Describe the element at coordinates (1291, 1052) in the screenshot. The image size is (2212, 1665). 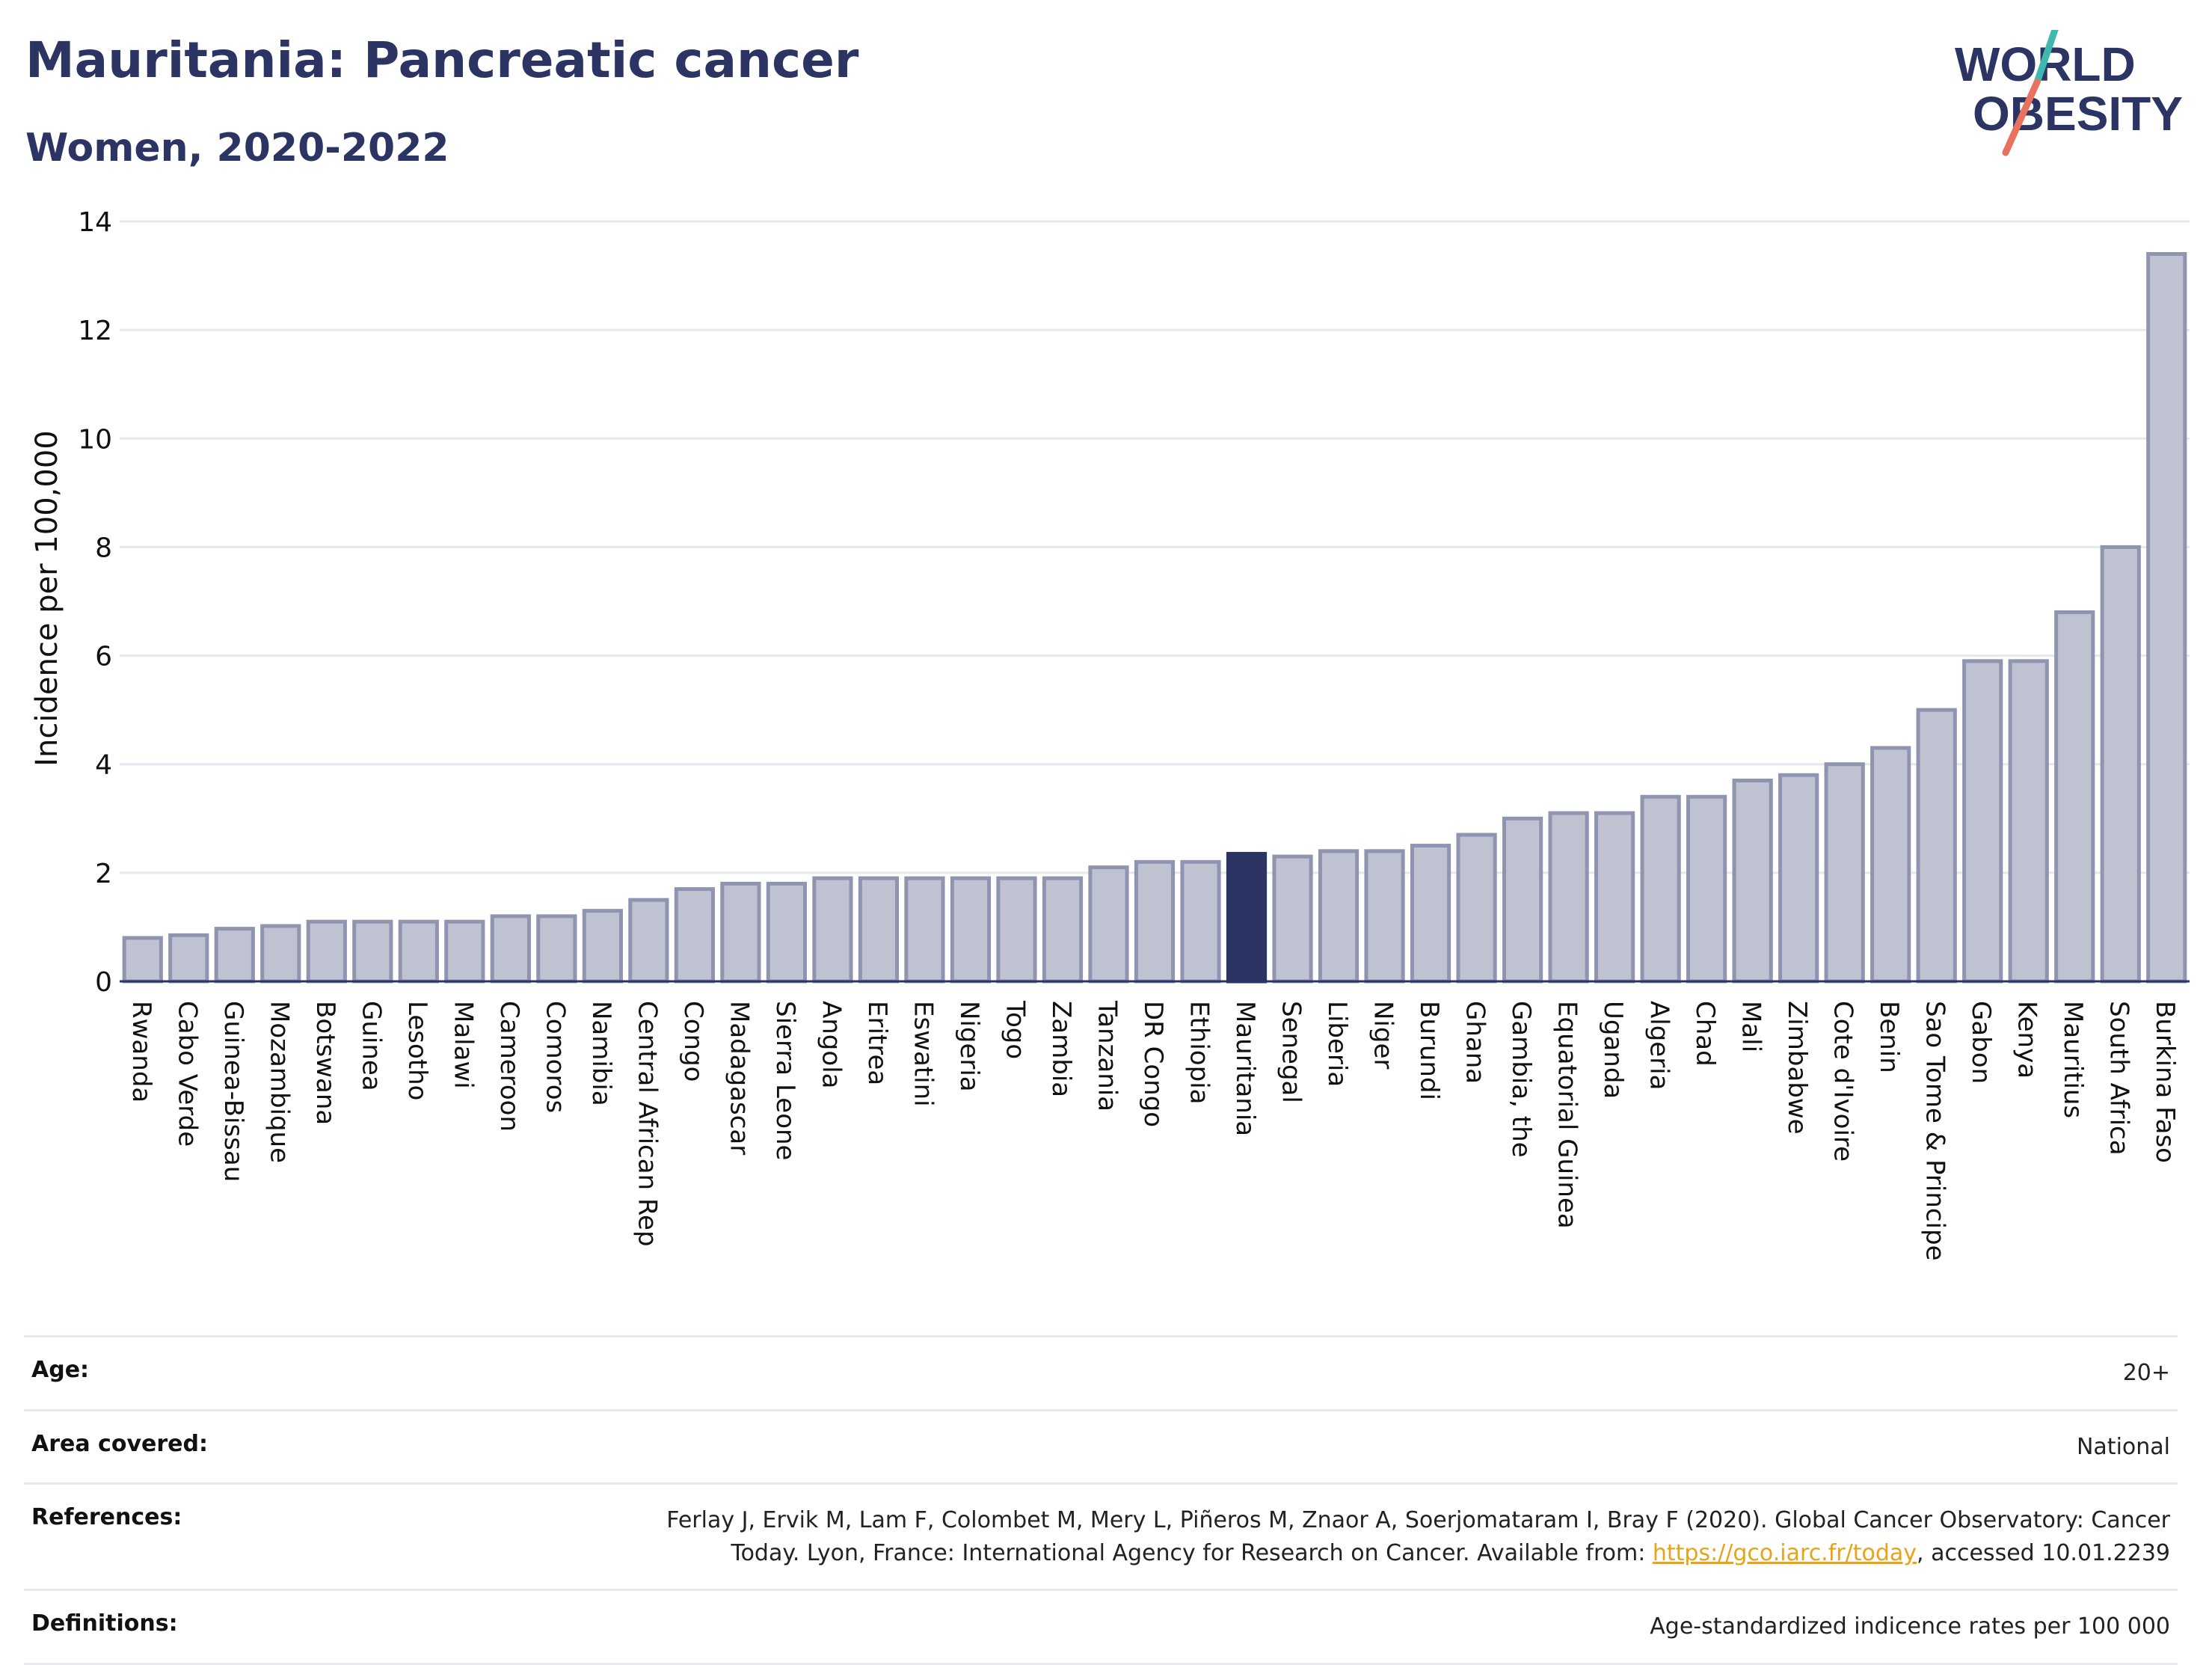
I see `x-tick-label: Senegal` at that location.